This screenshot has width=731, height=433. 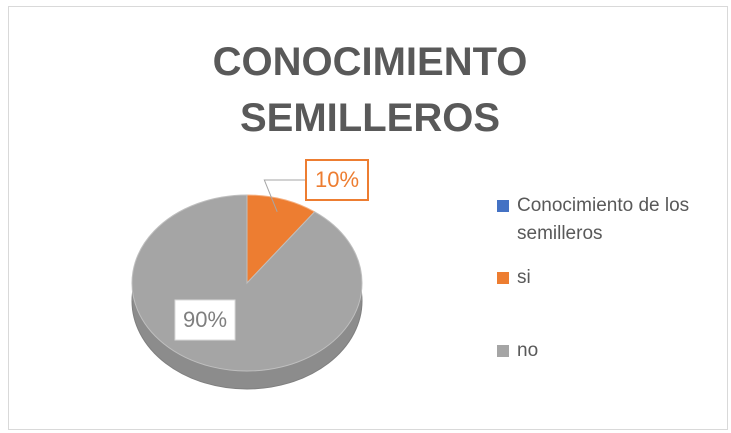 What do you see at coordinates (603, 219) in the screenshot?
I see `legend-label: Conocimiento de los semilleros` at bounding box center [603, 219].